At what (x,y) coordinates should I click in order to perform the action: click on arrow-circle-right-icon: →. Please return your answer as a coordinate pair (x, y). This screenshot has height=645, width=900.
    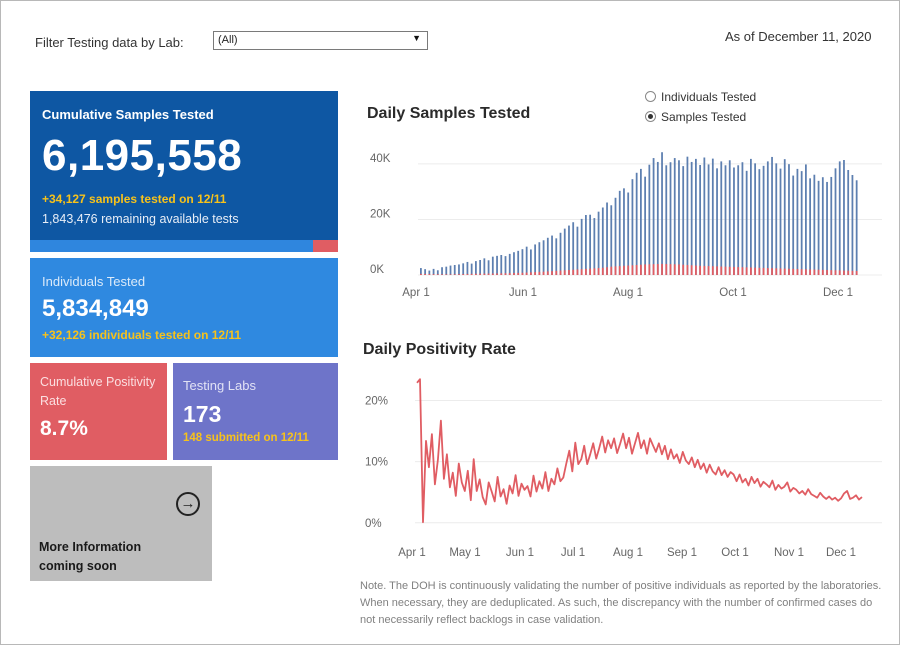
    Looking at the image, I should click on (188, 504).